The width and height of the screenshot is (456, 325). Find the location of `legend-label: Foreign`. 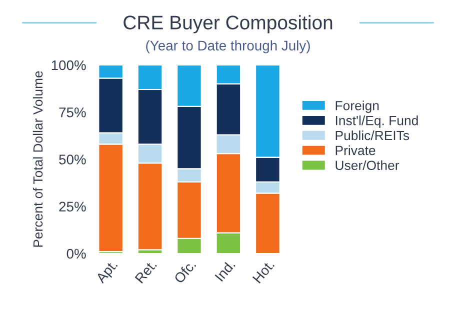

legend-label: Foreign is located at coordinates (357, 106).